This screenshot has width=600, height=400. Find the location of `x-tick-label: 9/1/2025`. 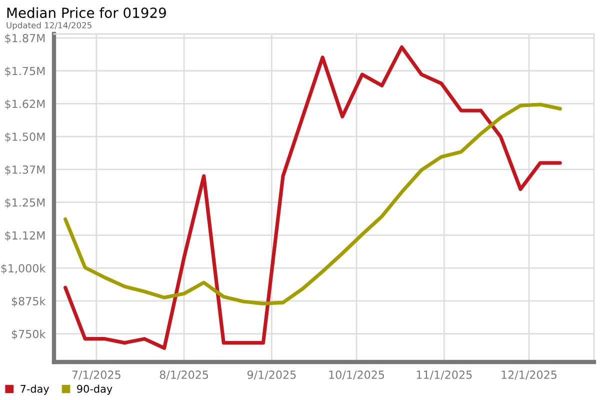

x-tick-label: 9/1/2025 is located at coordinates (271, 375).